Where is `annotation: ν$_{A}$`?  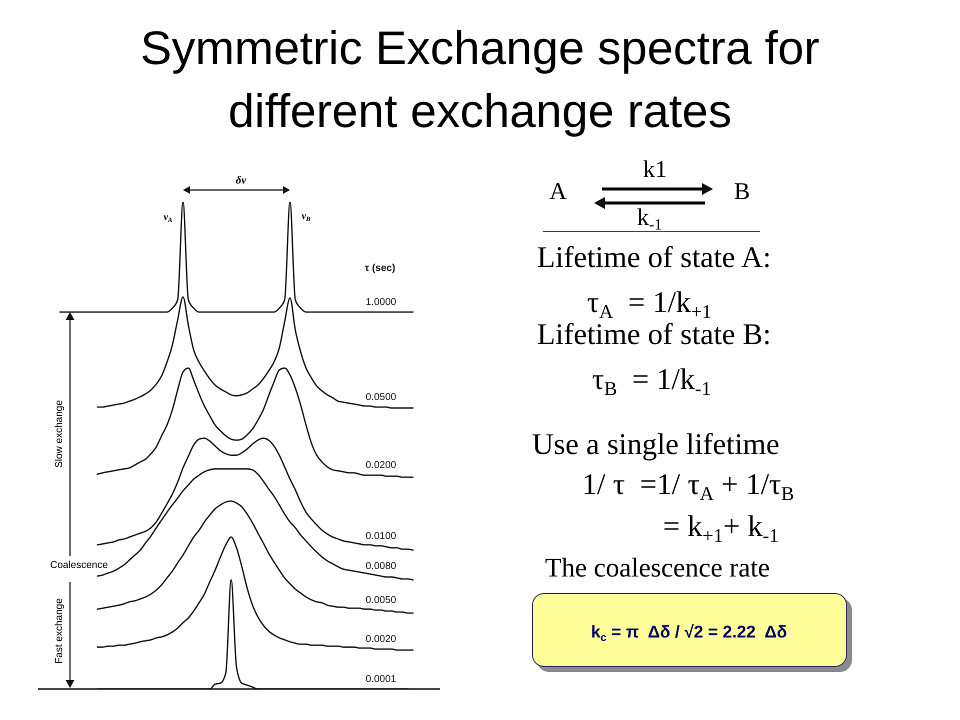 annotation: ν$_{A}$ is located at coordinates (168, 218).